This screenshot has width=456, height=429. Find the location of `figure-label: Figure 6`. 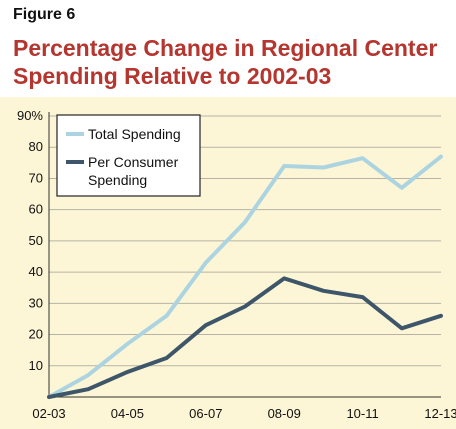

figure-label: Figure 6 is located at coordinates (44, 14).